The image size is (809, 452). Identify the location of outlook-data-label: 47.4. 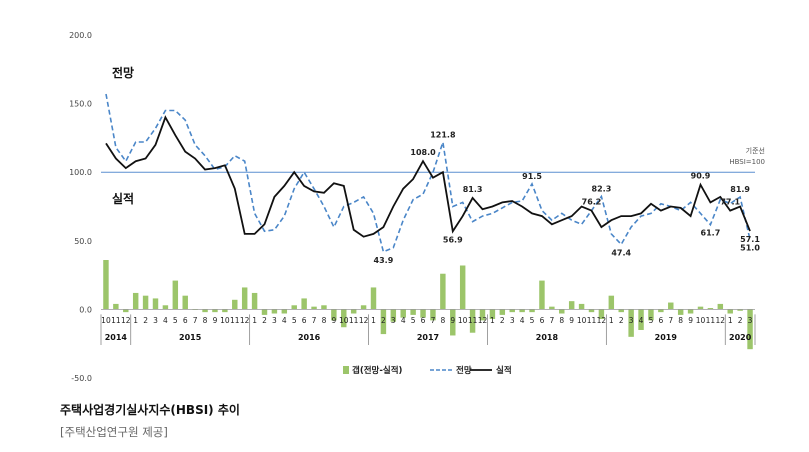
(621, 252).